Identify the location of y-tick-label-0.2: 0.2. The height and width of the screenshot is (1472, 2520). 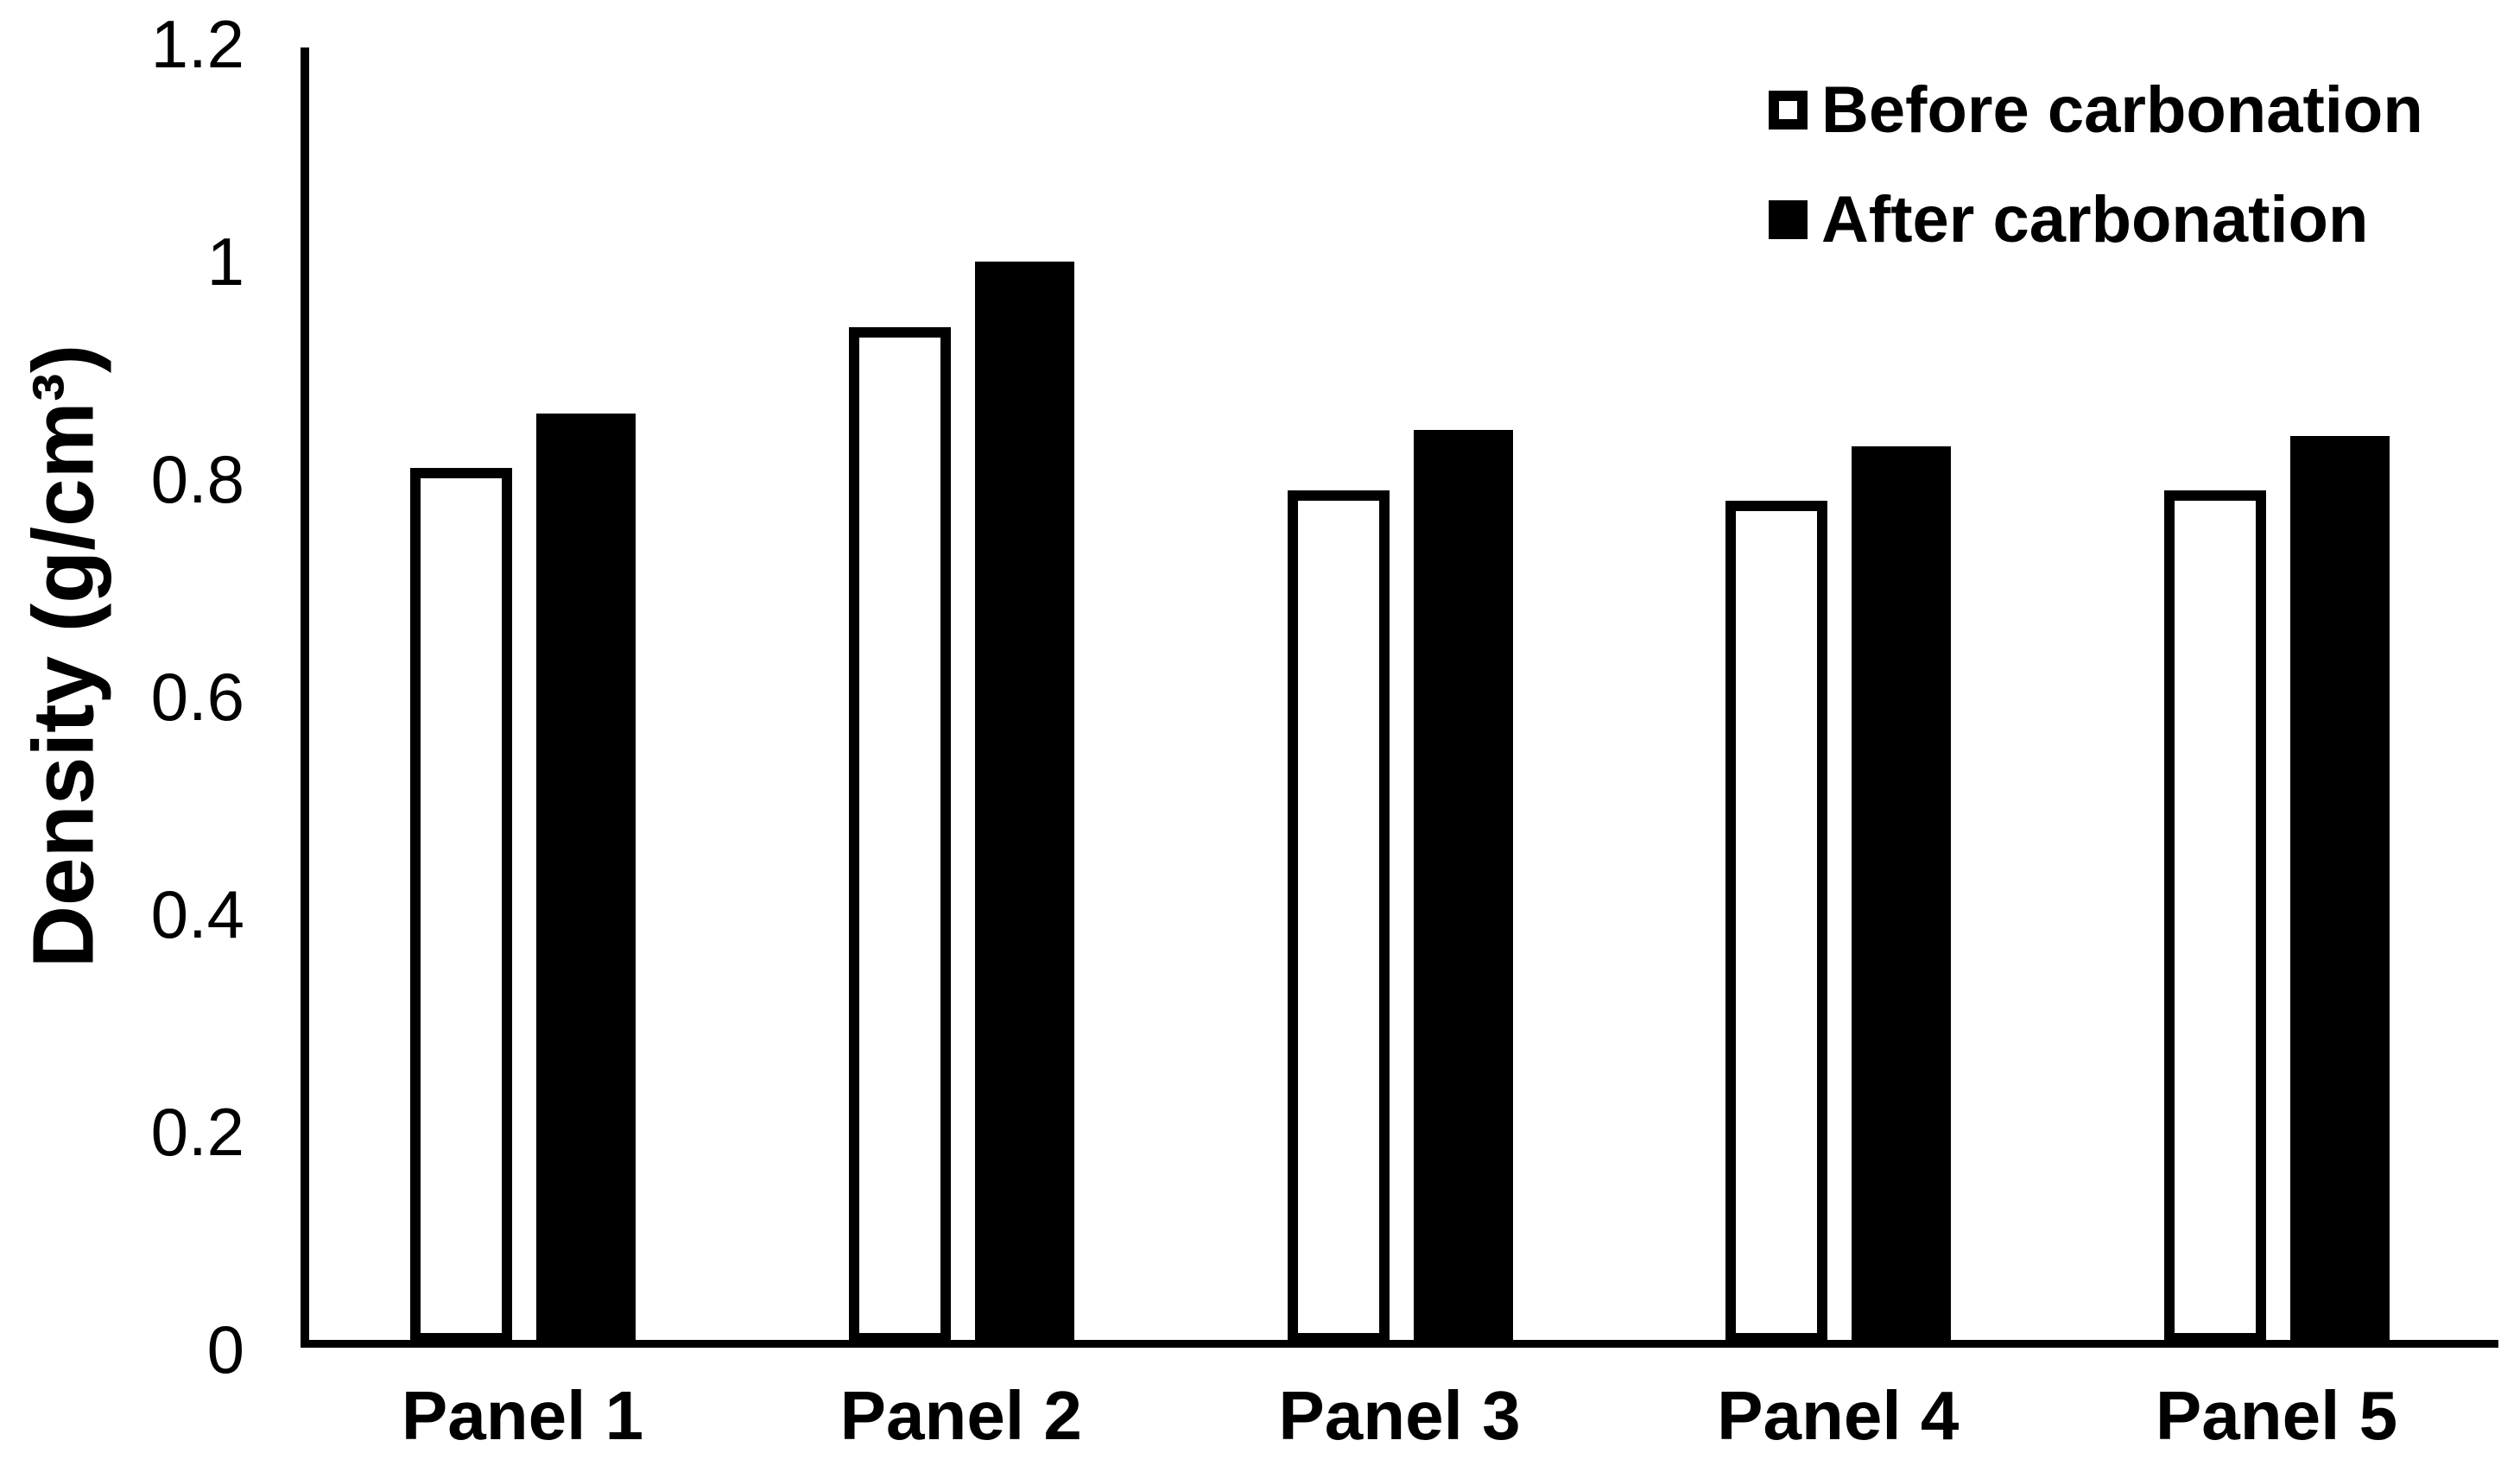
(197, 1132).